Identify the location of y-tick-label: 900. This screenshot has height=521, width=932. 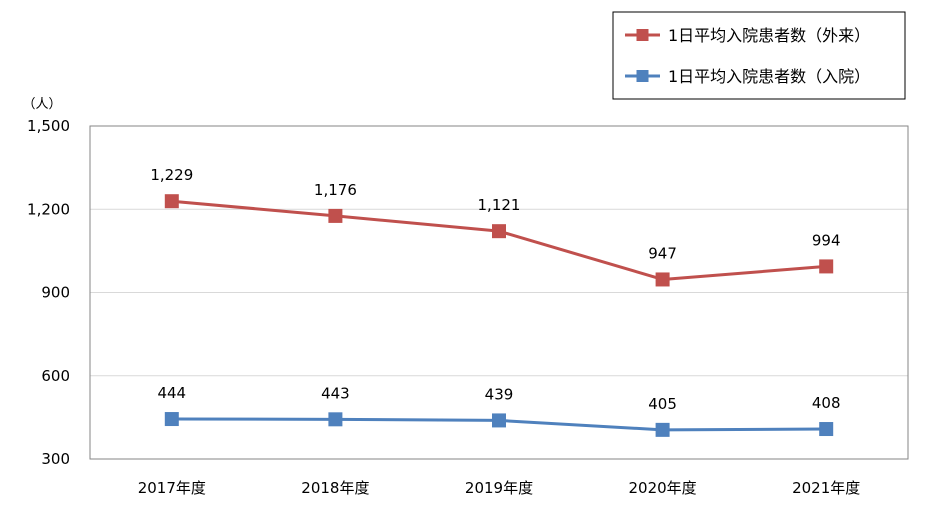
(55, 293).